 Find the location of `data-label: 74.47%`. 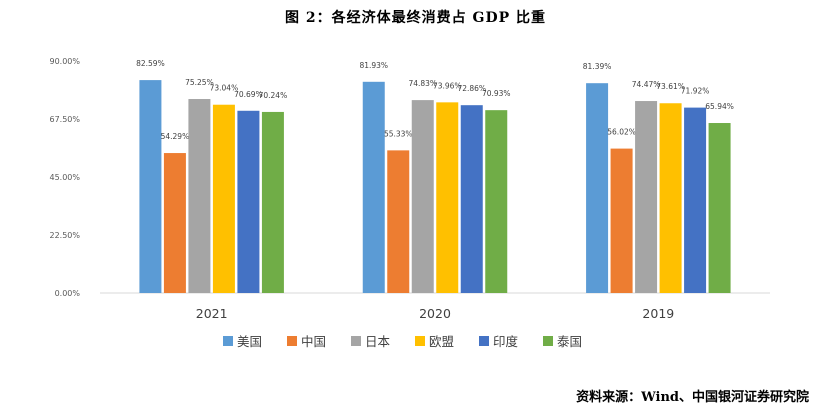

data-label: 74.47% is located at coordinates (646, 84).